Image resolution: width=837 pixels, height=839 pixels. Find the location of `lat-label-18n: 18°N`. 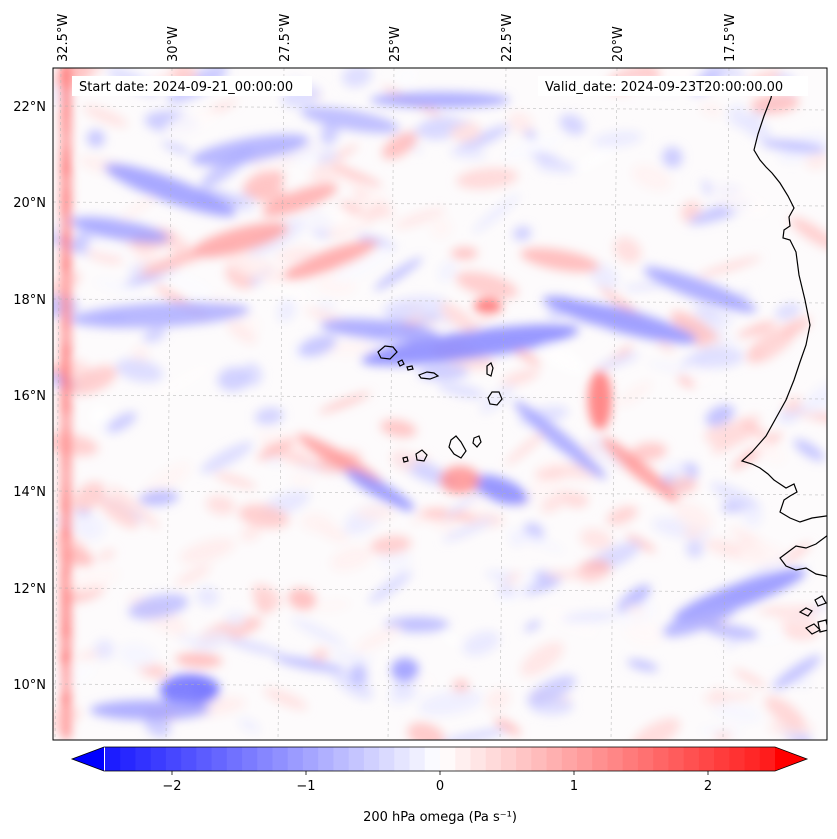

lat-label-18n: 18°N is located at coordinates (29, 300).